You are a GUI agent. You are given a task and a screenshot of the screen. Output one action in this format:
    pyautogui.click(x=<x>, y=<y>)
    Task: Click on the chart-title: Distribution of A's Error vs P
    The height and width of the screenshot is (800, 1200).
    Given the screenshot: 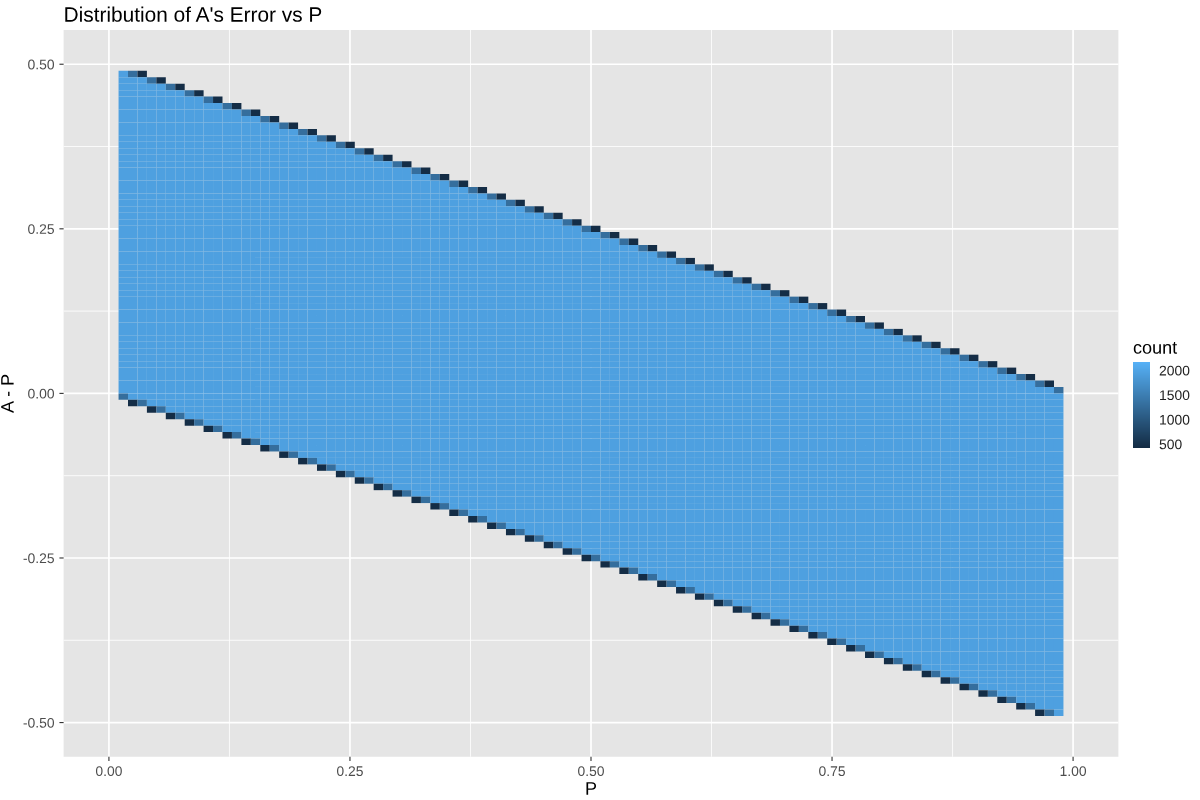 What is the action you would take?
    pyautogui.click(x=193, y=14)
    